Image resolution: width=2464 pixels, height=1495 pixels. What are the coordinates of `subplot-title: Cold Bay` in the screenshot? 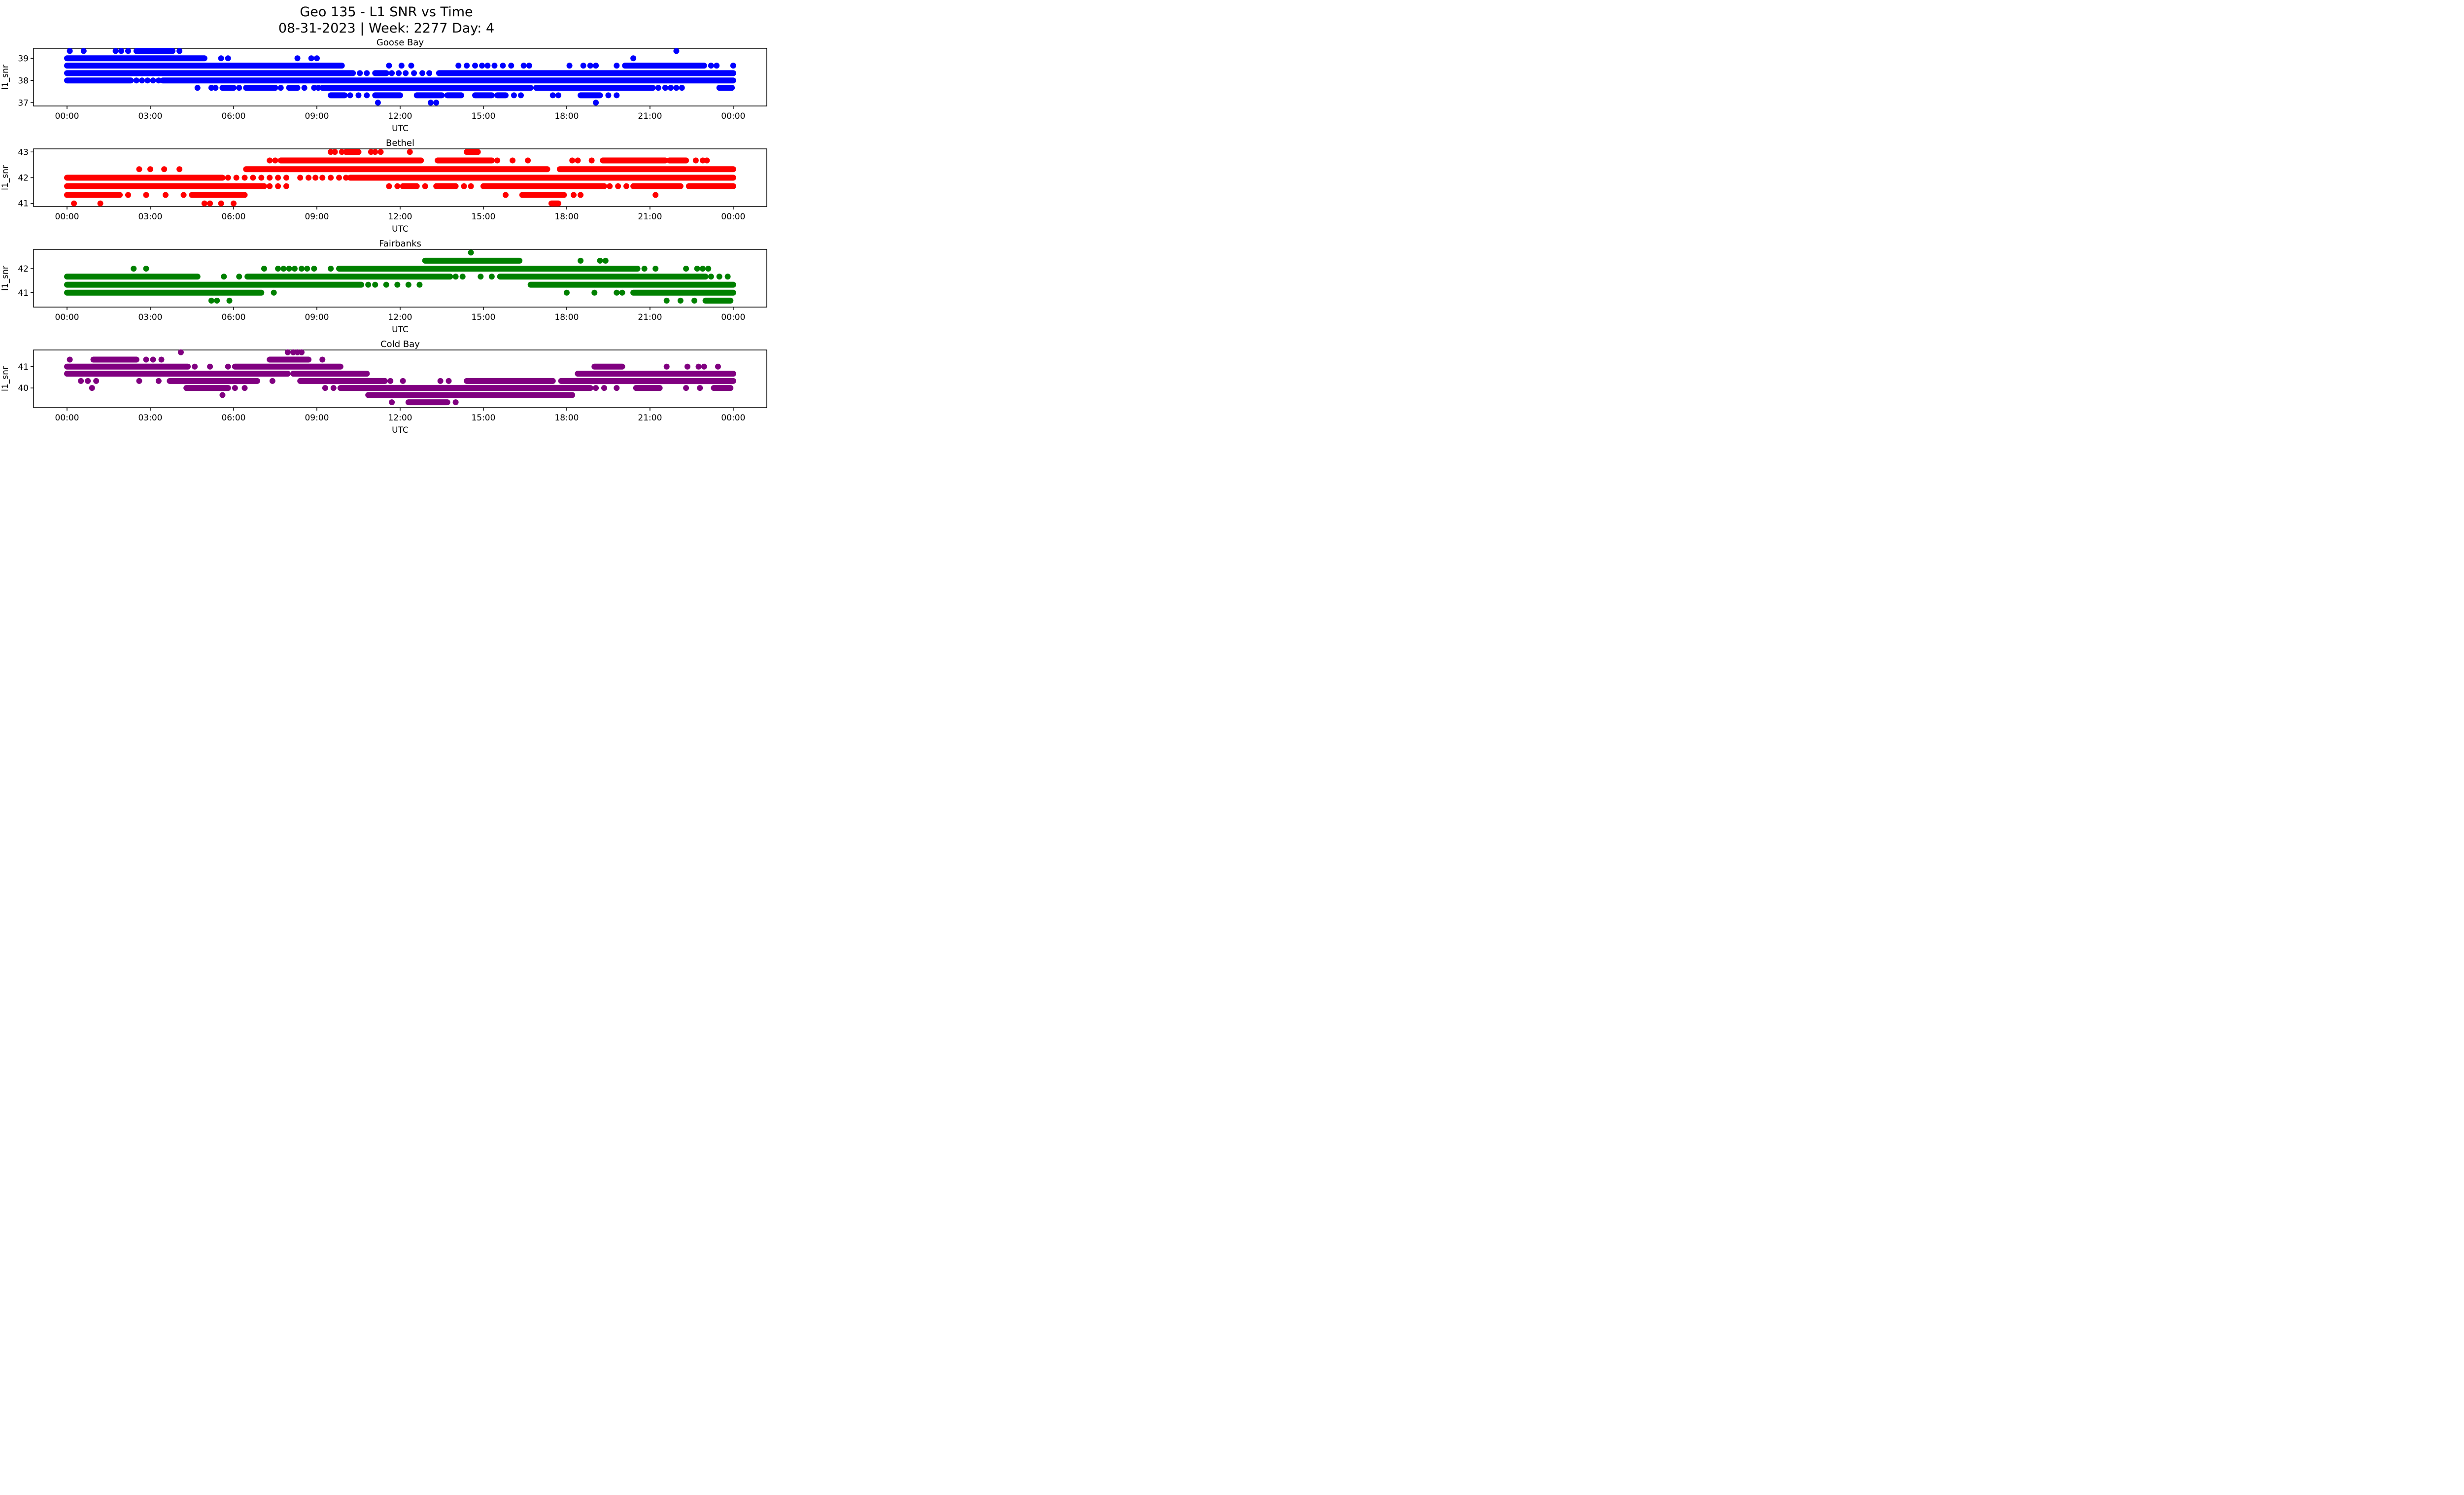 It's located at (400, 344).